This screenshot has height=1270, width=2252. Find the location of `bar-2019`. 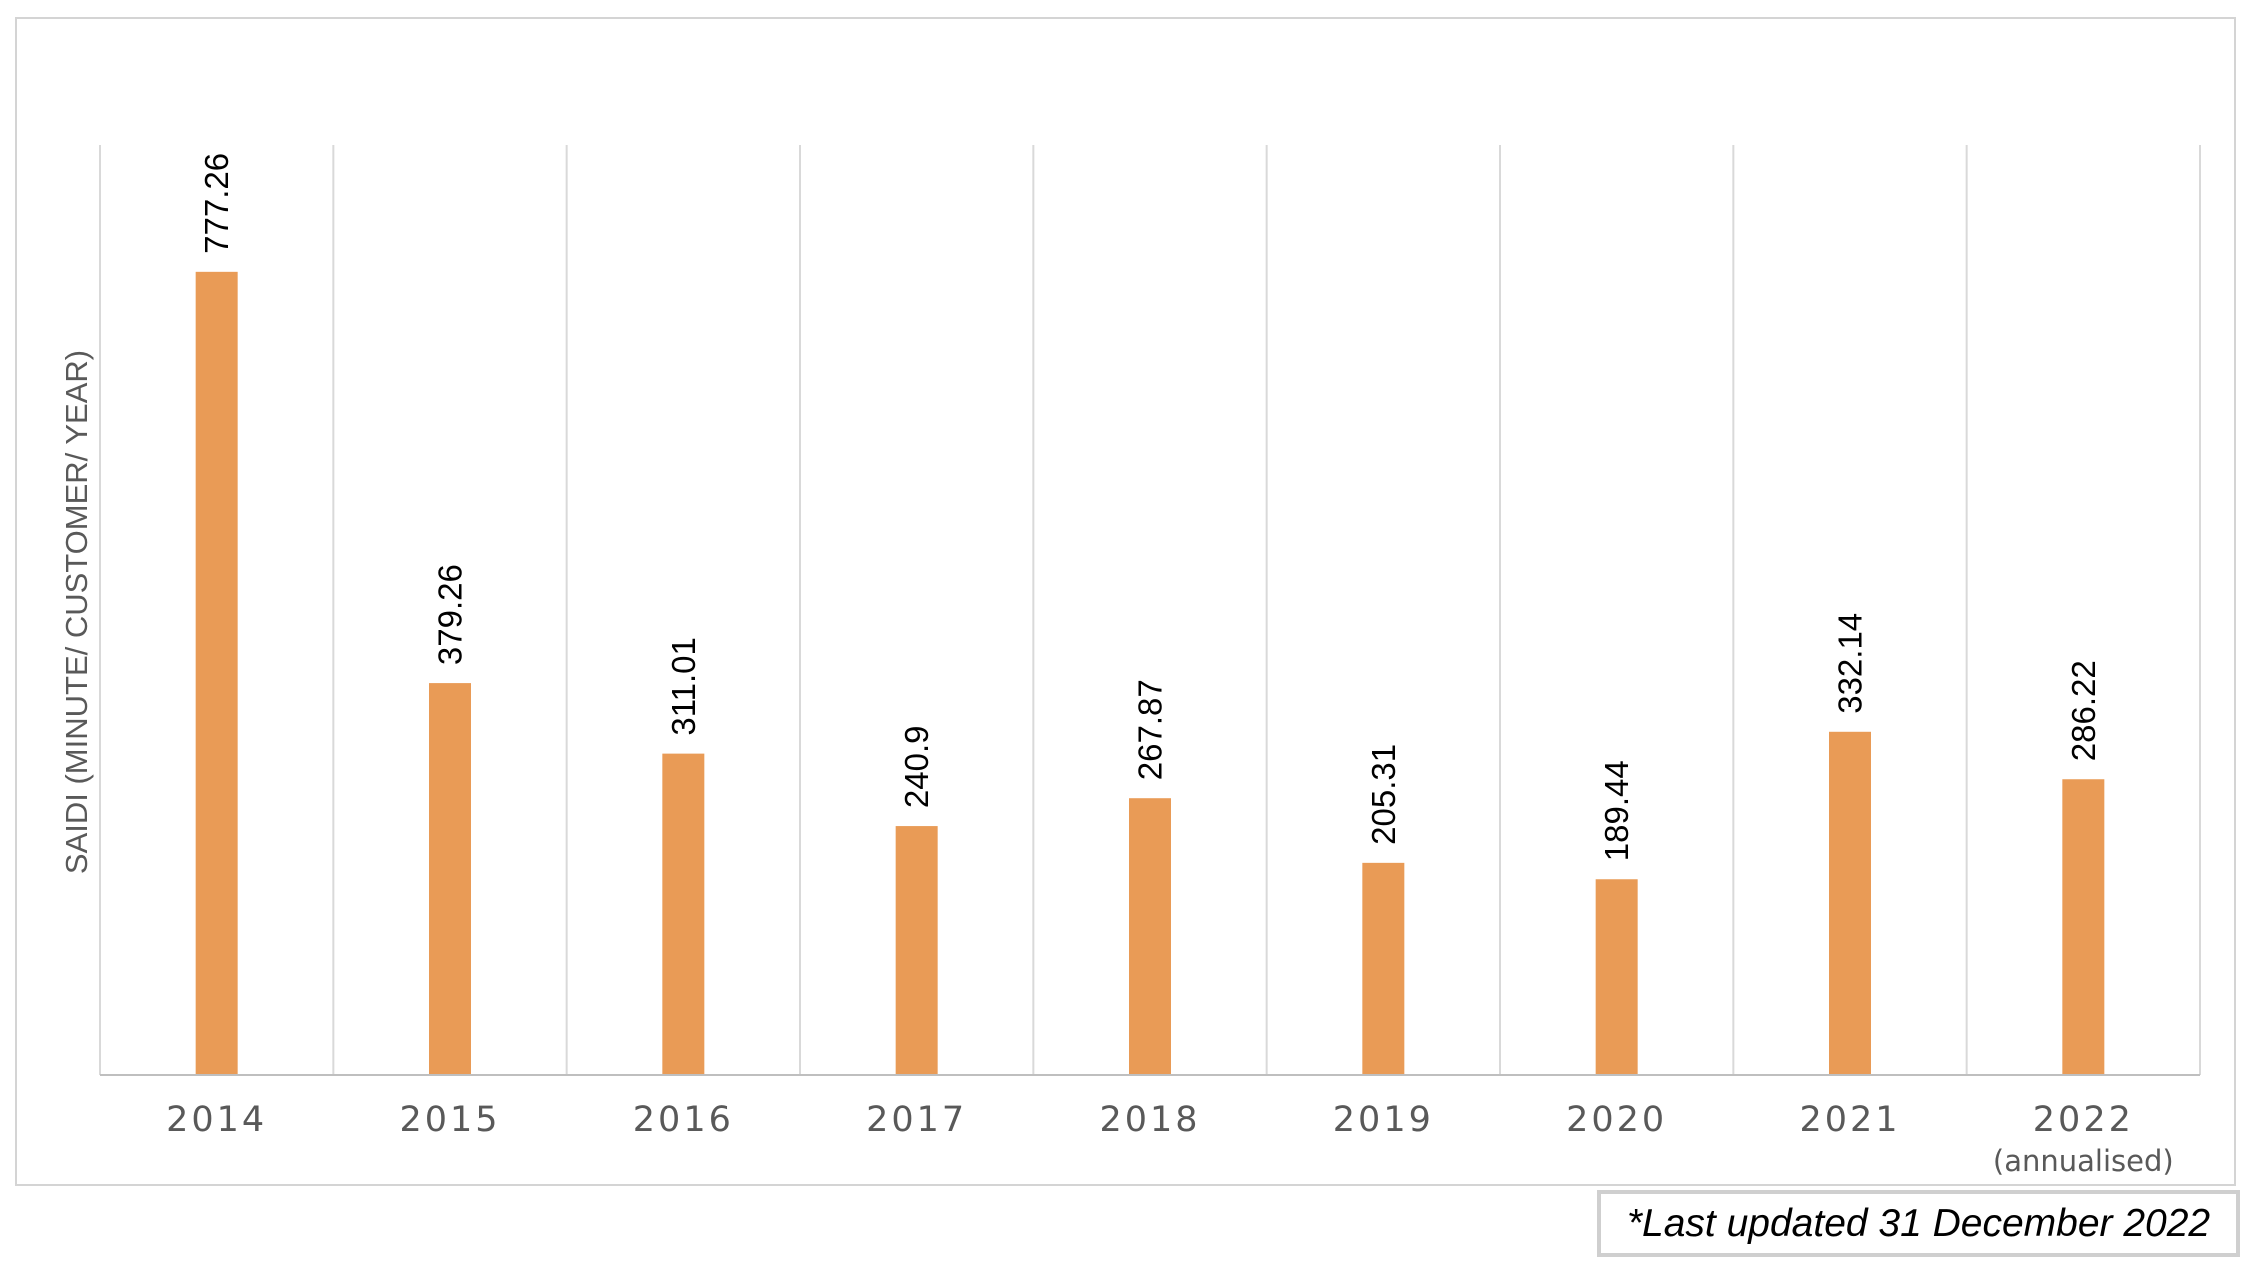

bar-2019 is located at coordinates (1383, 968).